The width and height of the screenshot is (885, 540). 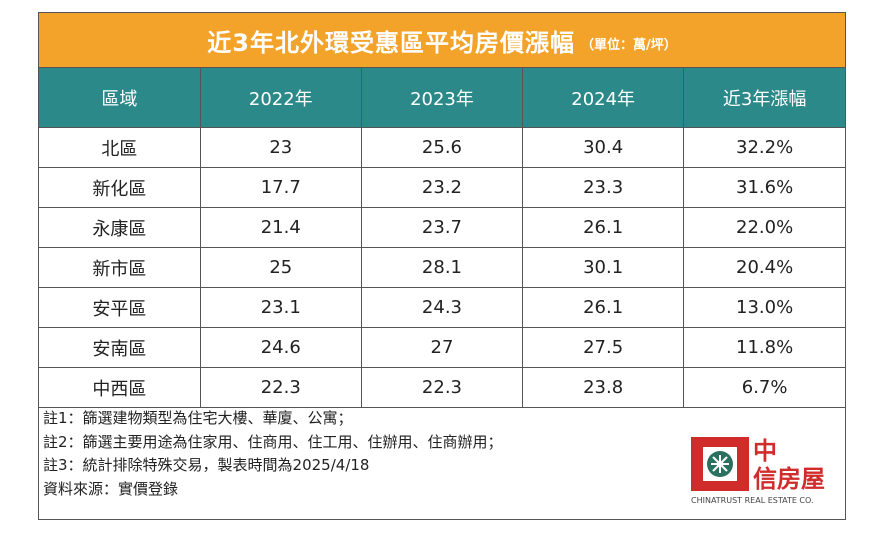 I want to click on table-row: 新市區 25 28.1 30.1 20.4%, so click(x=442, y=267).